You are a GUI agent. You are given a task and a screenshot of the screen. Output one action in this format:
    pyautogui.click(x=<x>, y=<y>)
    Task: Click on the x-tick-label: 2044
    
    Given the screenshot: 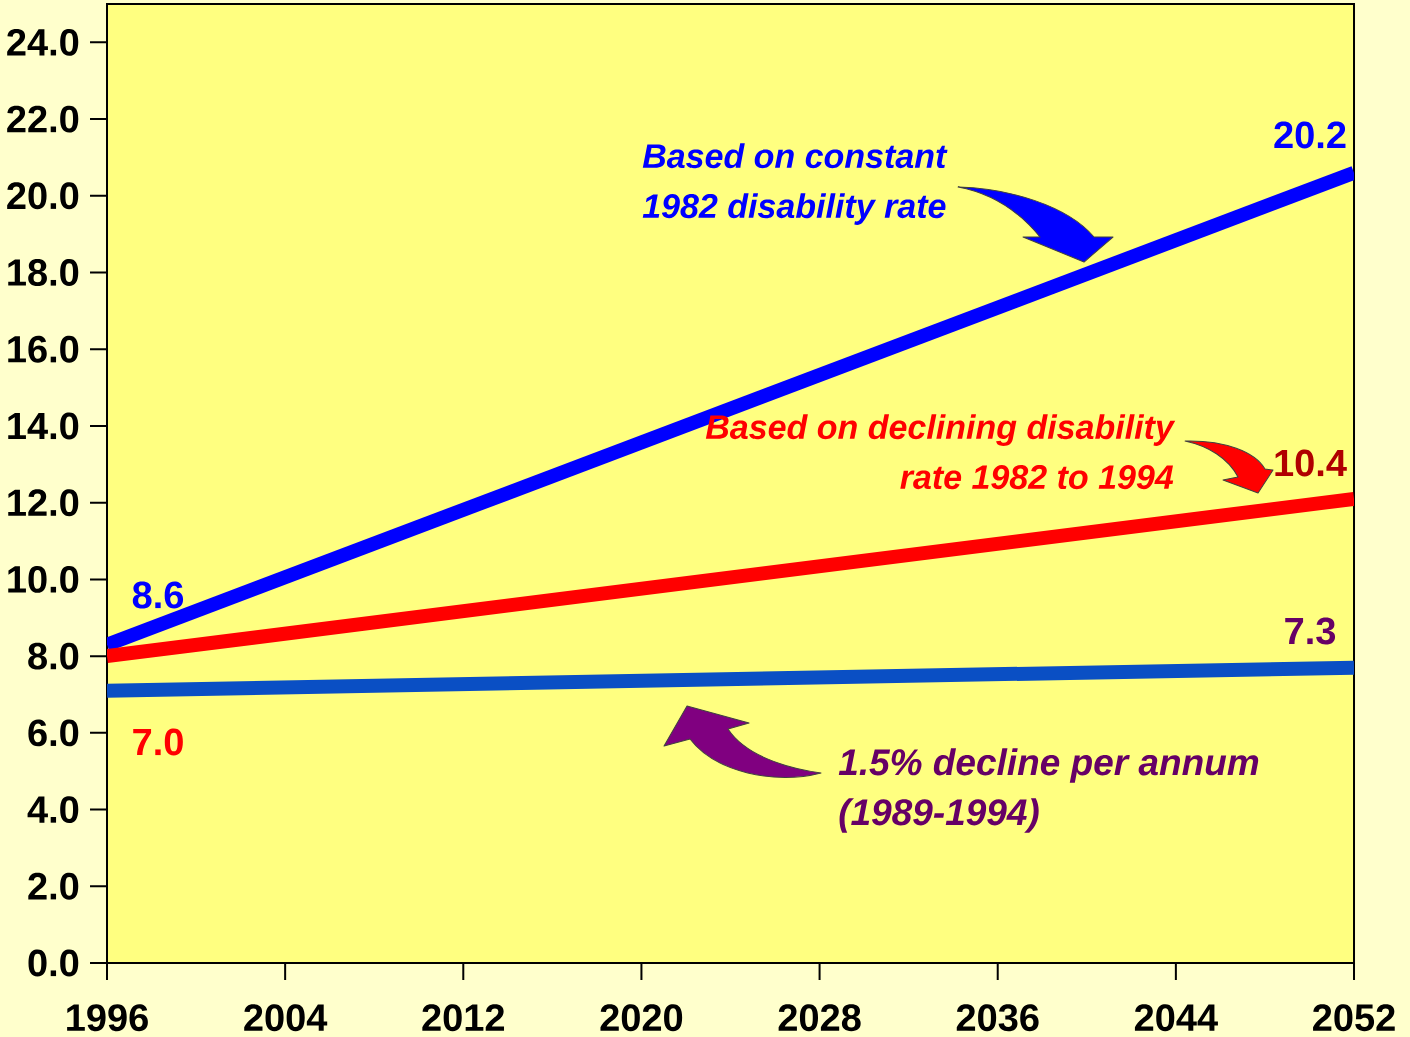 What is the action you would take?
    pyautogui.click(x=1176, y=1018)
    